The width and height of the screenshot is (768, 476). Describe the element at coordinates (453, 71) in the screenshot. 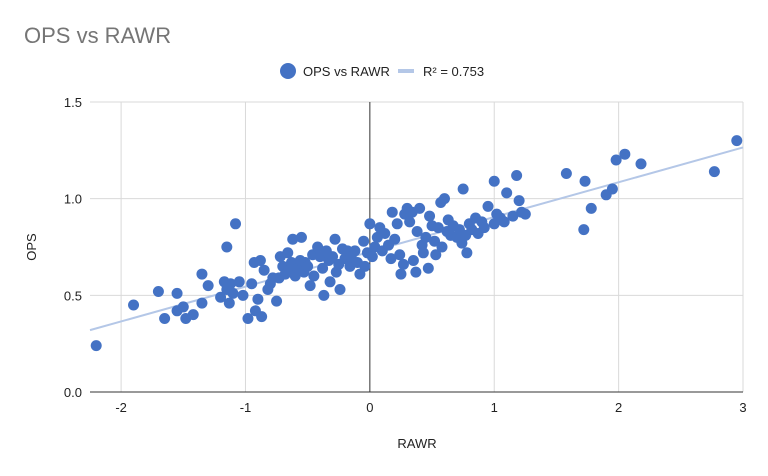

I see `legend-trend-label: R² = 0.753` at that location.